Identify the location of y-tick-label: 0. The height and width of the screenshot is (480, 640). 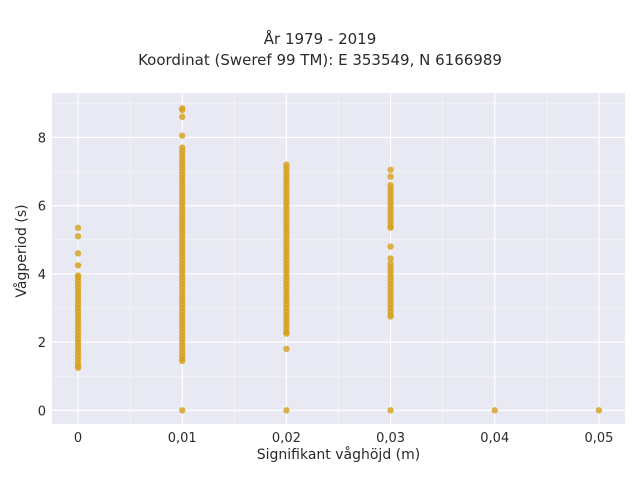
(42, 411).